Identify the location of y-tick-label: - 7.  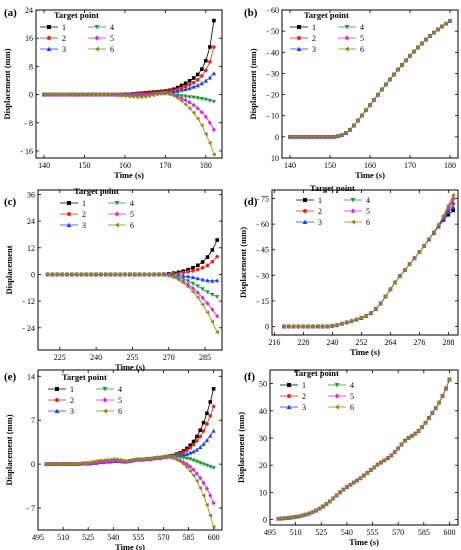
(30, 508).